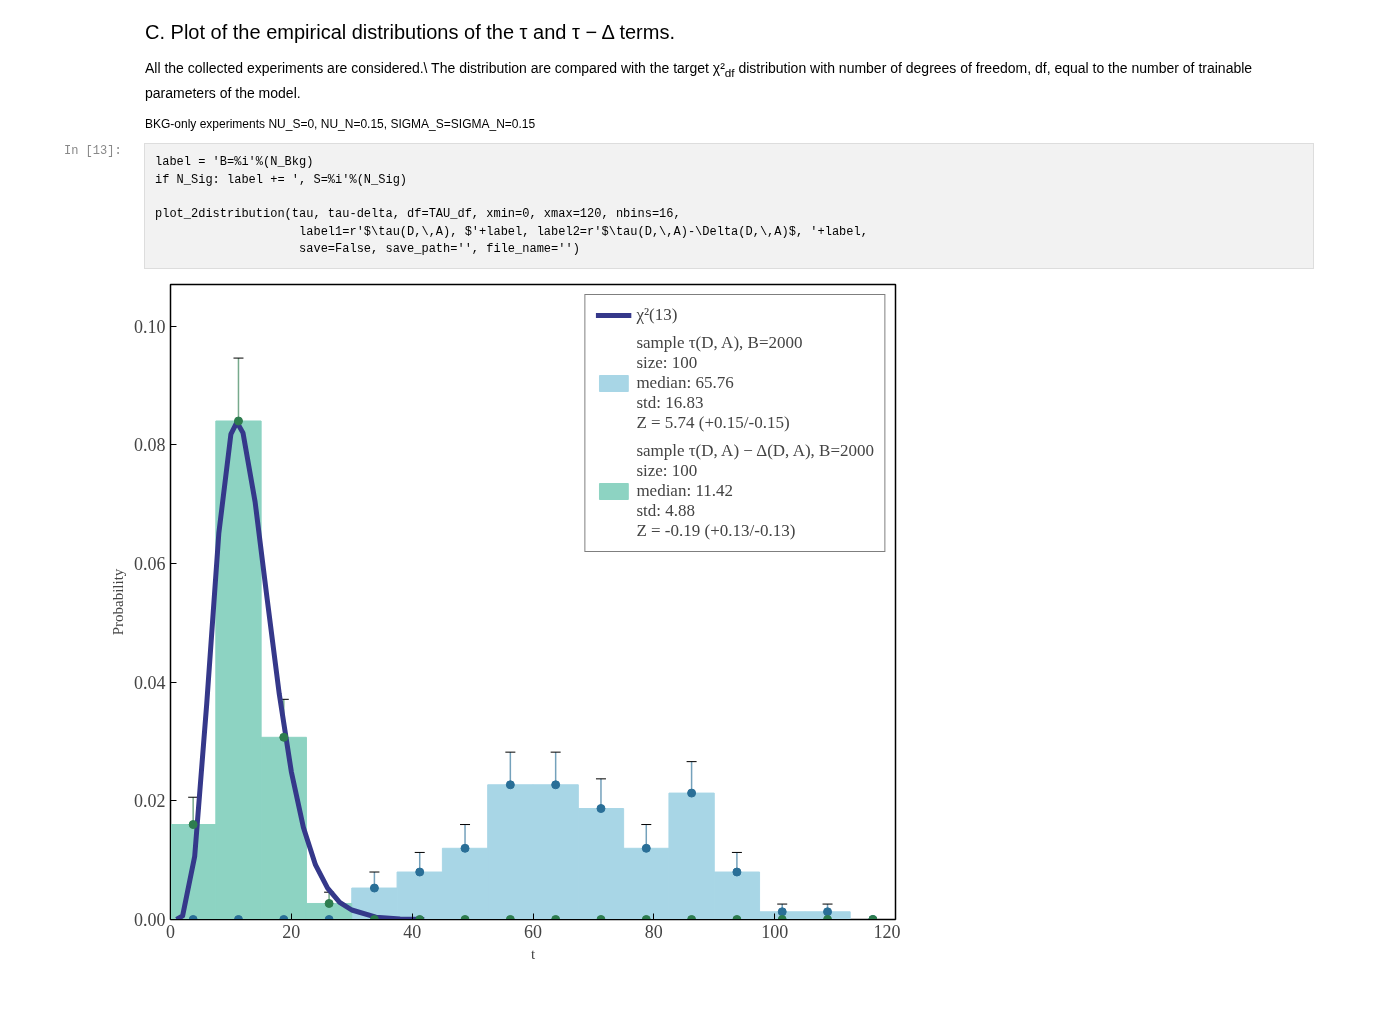 The height and width of the screenshot is (1017, 1382). I want to click on text: In [13]:, so click(93, 152).